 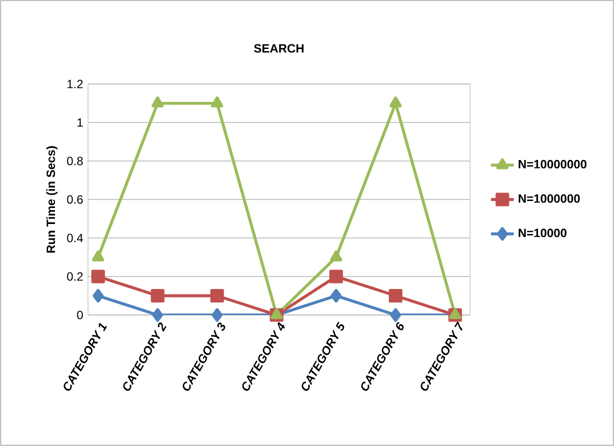 What do you see at coordinates (552, 164) in the screenshot?
I see `legend-label: N=10000000` at bounding box center [552, 164].